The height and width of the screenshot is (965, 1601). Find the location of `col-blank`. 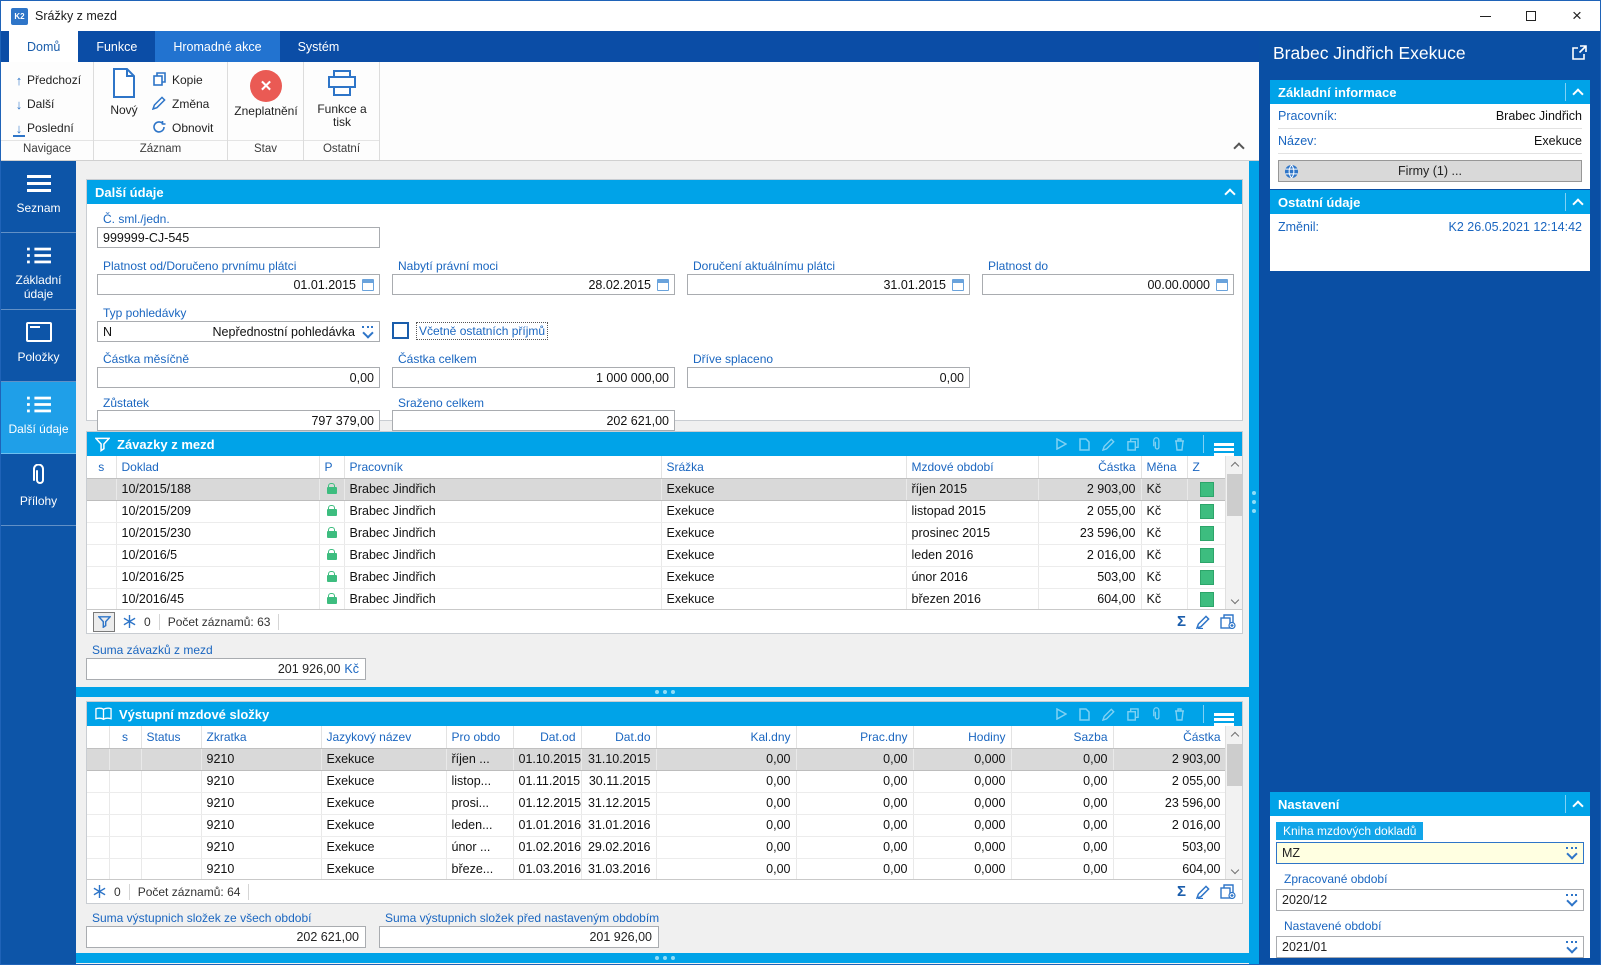

col-blank is located at coordinates (98, 737).